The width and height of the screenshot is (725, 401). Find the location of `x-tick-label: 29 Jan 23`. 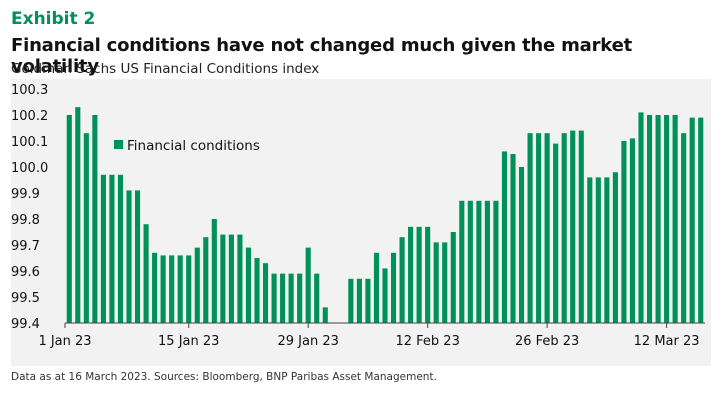

x-tick-label: 29 Jan 23 is located at coordinates (308, 341).